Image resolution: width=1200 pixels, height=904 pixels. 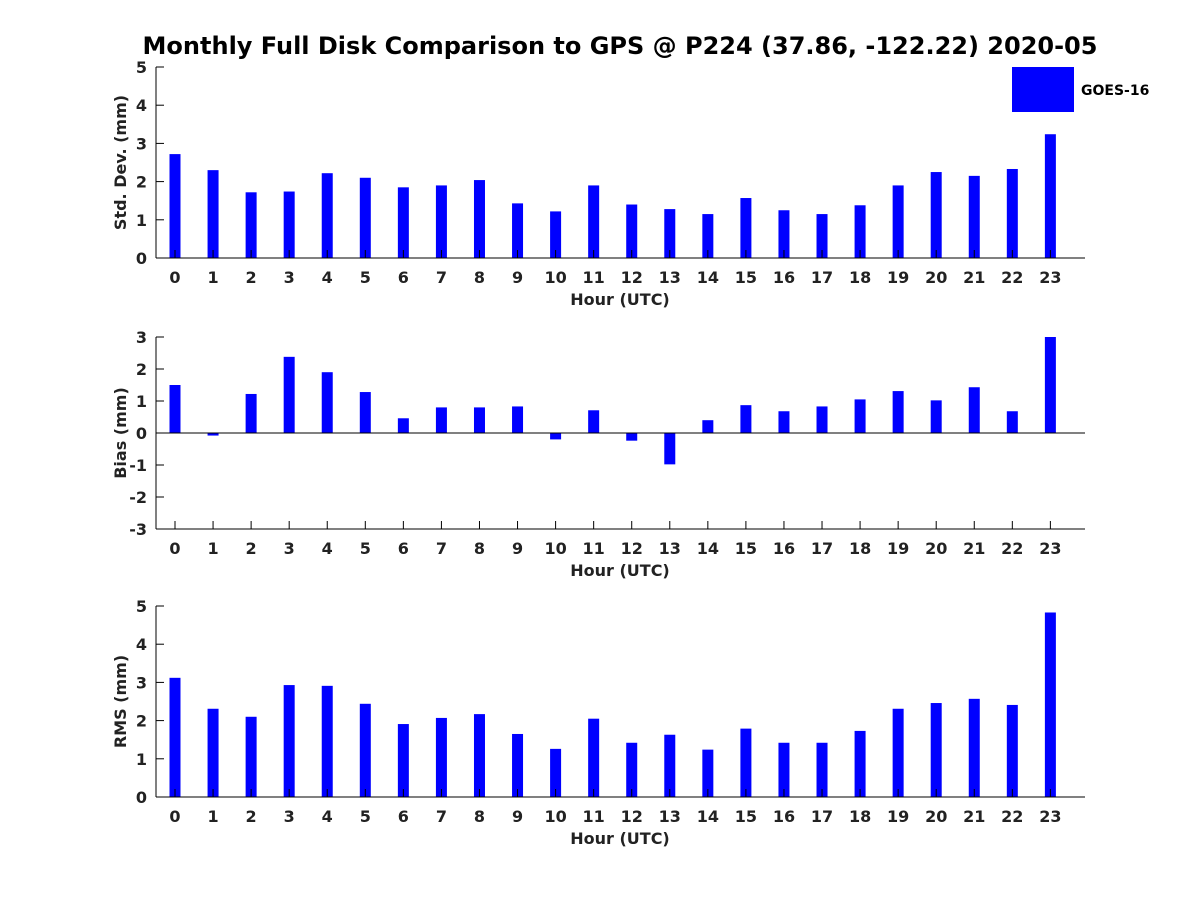 What do you see at coordinates (120, 701) in the screenshot?
I see `y-axis-label: RMS (mm)` at bounding box center [120, 701].